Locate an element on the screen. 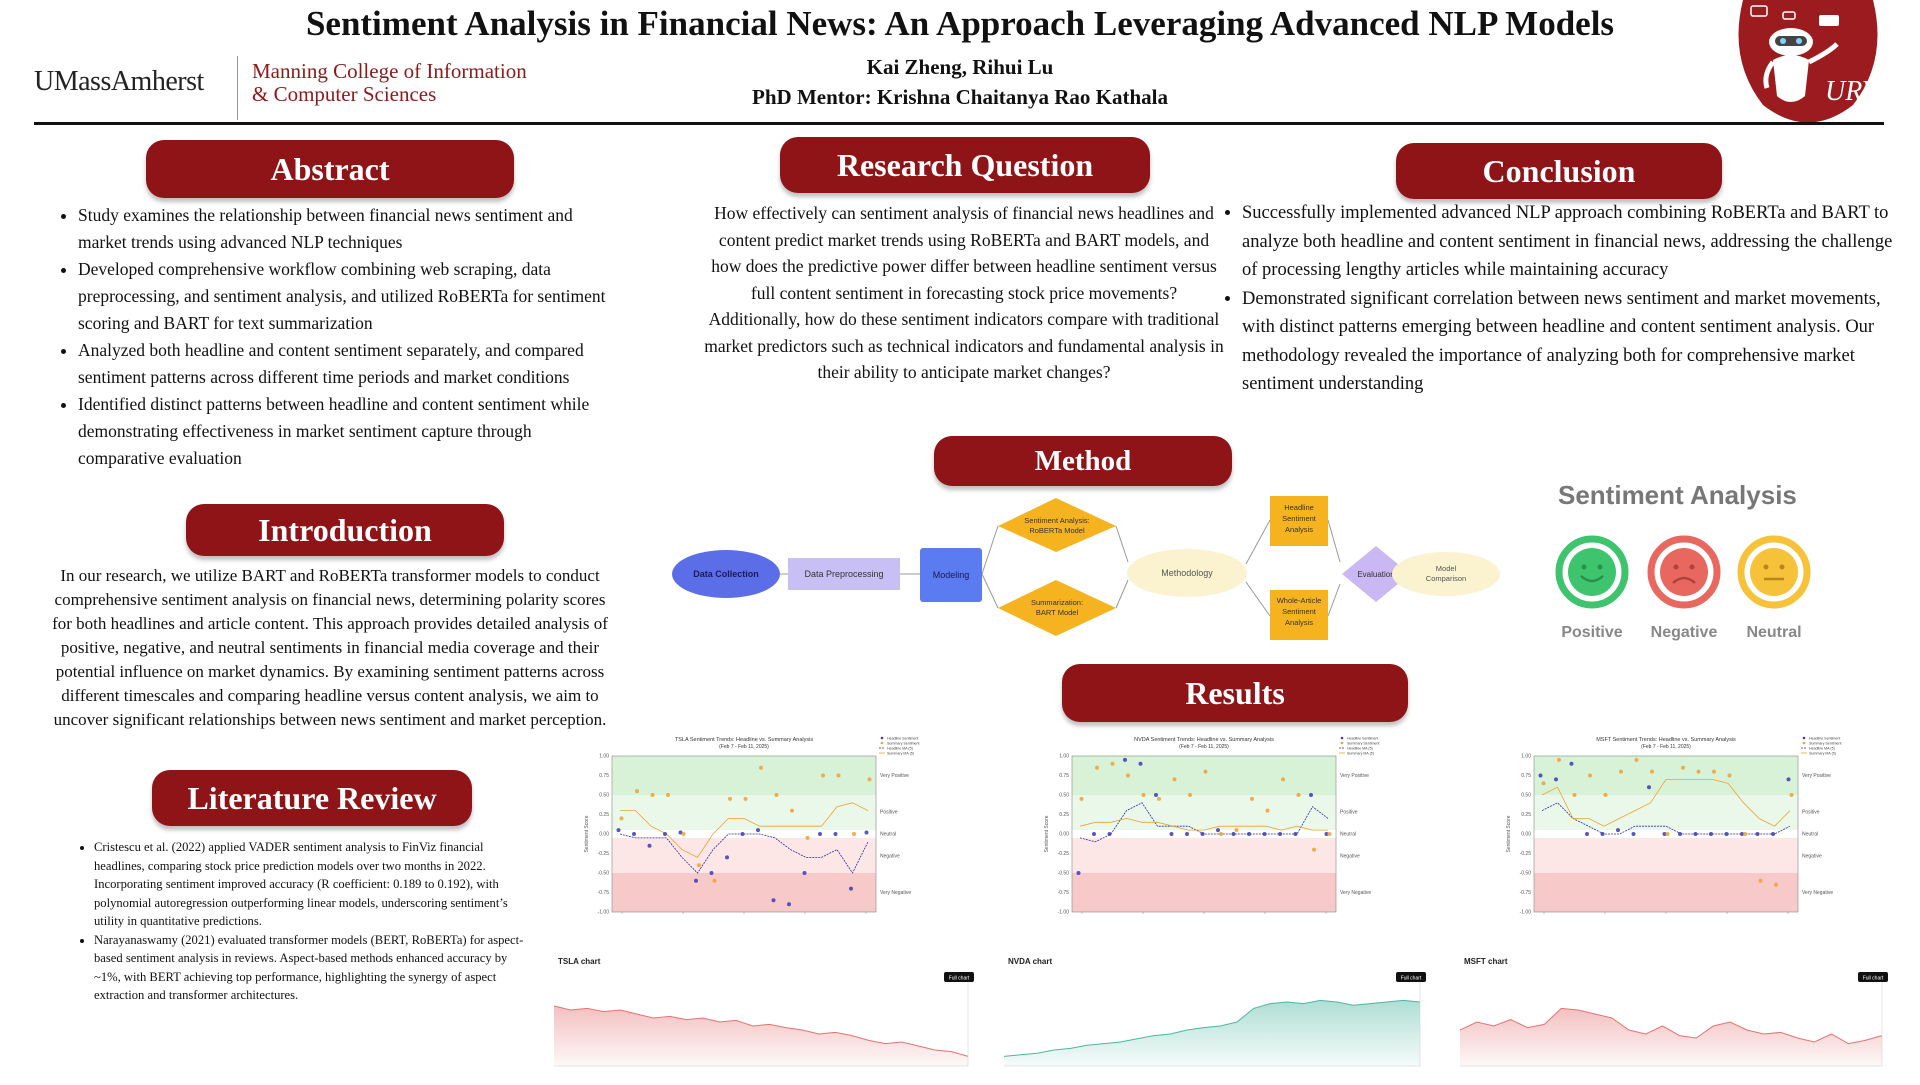 The height and width of the screenshot is (1085, 1920). robot-icon: URV is located at coordinates (1808, 61).